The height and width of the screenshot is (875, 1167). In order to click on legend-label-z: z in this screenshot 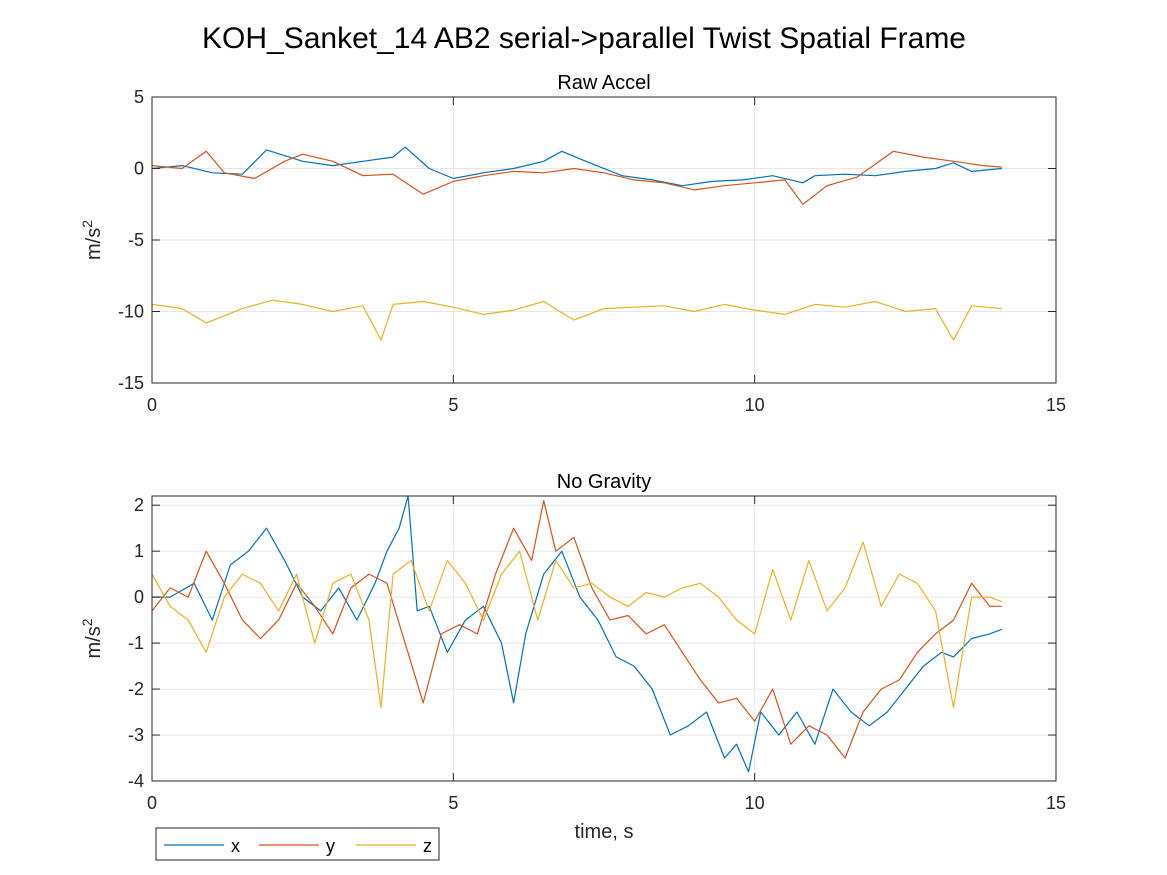, I will do `click(427, 846)`.